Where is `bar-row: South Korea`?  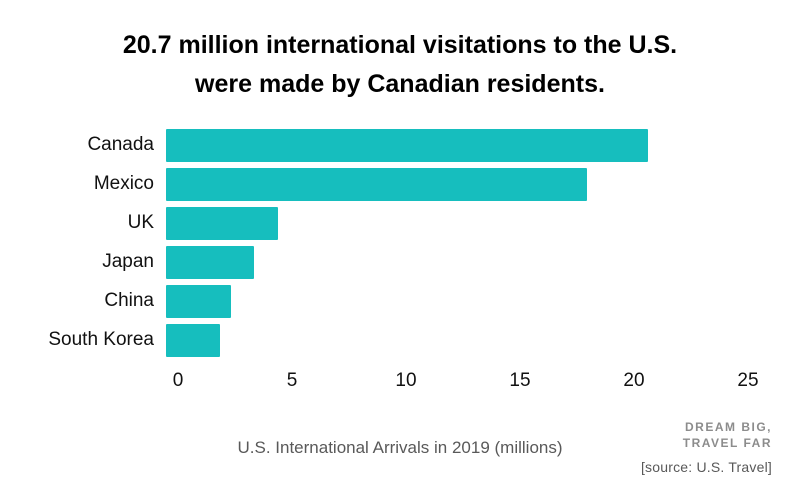 bar-row: South Korea is located at coordinates (382, 340).